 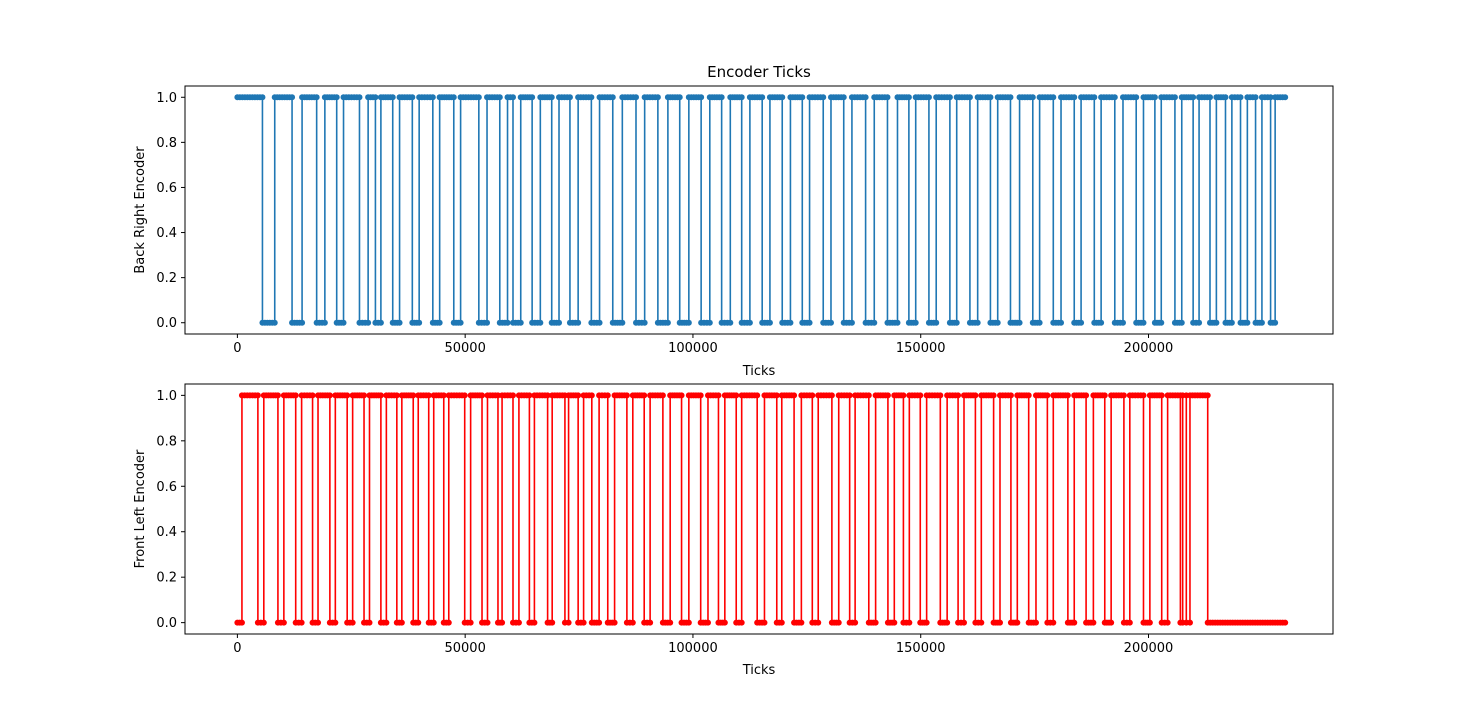 I want to click on y-tick-label: 0.6, so click(x=166, y=487).